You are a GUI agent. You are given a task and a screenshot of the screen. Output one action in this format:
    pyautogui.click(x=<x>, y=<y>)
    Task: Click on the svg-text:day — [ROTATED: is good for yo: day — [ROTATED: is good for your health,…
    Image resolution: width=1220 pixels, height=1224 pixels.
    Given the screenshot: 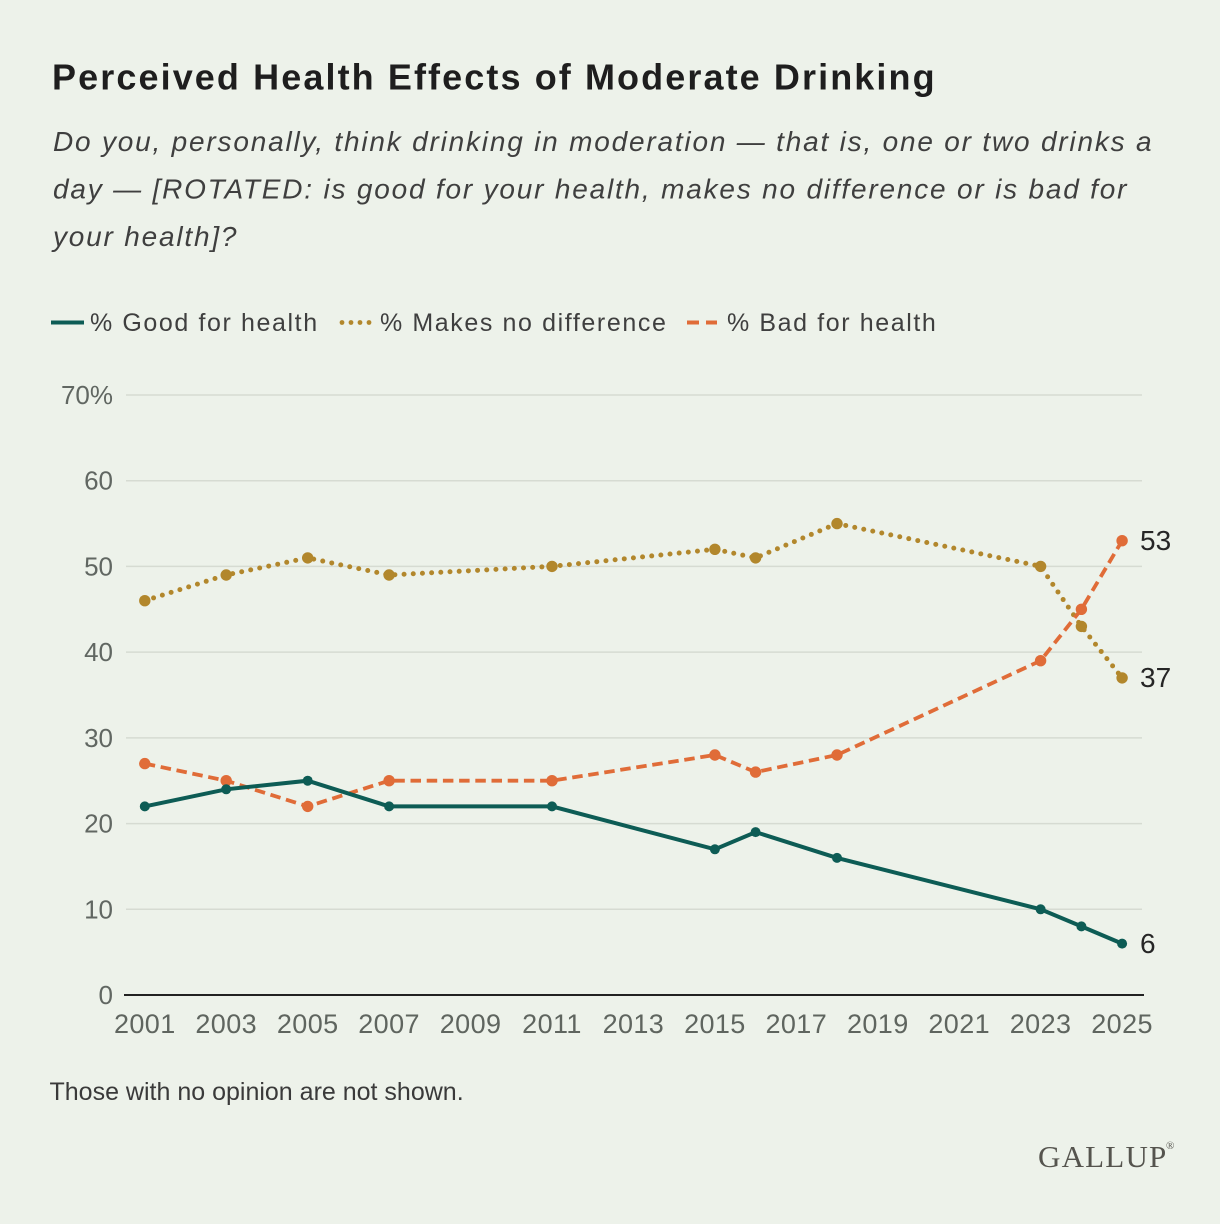 What is the action you would take?
    pyautogui.click(x=590, y=189)
    